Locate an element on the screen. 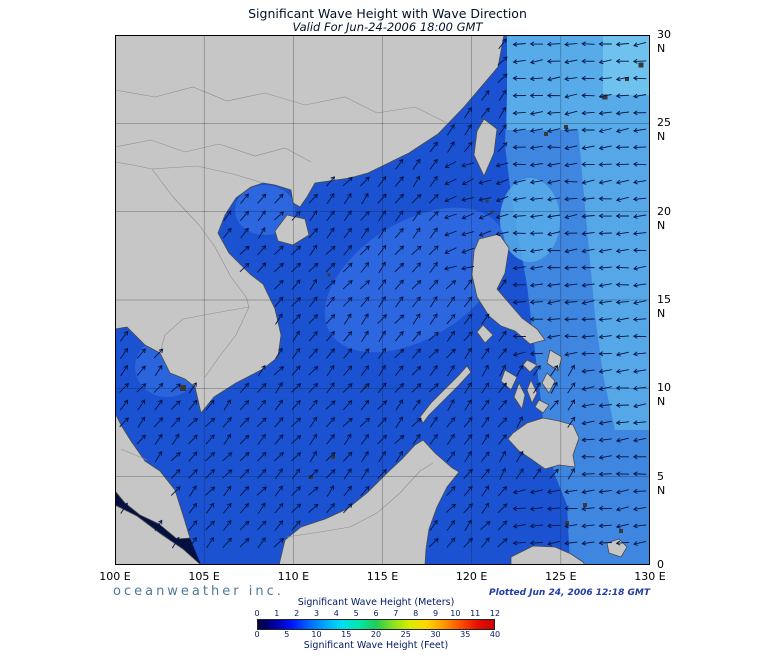 The image size is (775, 665). lon-tick-label: 130 E is located at coordinates (650, 576).